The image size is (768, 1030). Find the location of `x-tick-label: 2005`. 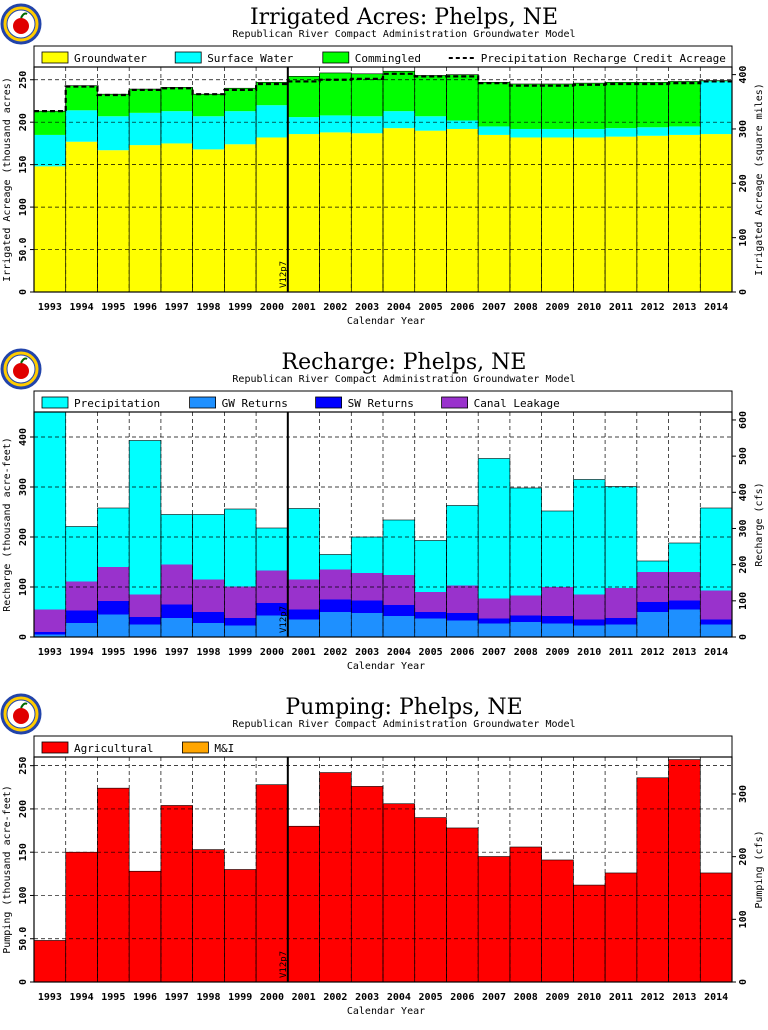

x-tick-label: 2005 is located at coordinates (431, 997).